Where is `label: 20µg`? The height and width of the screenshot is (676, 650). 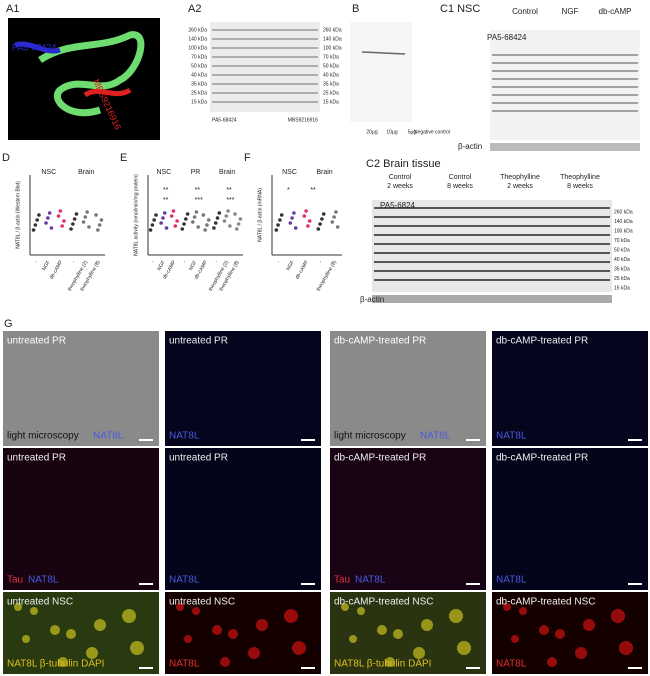
label: 20µg is located at coordinates (371, 132).